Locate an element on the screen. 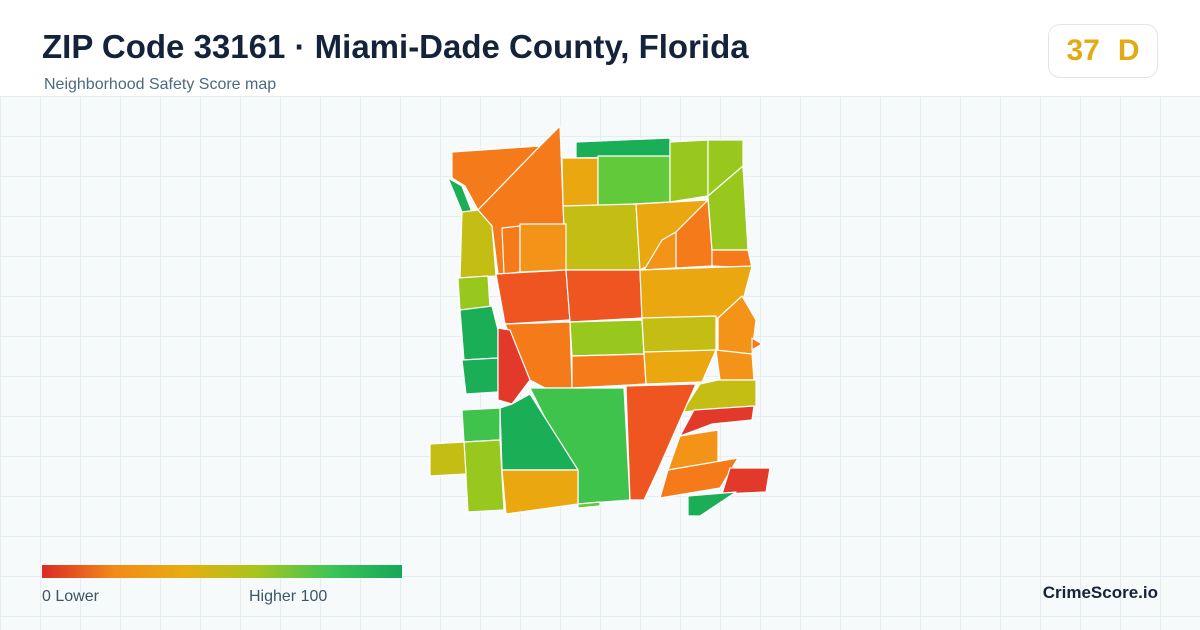  safety-score-value: 37 is located at coordinates (1083, 50).